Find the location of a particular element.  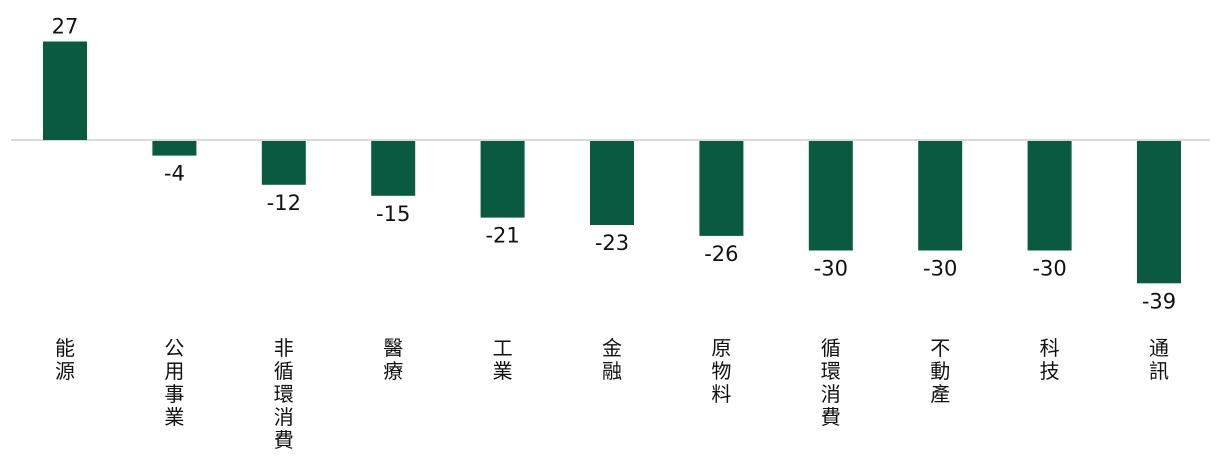

data-label: -23 is located at coordinates (612, 243).